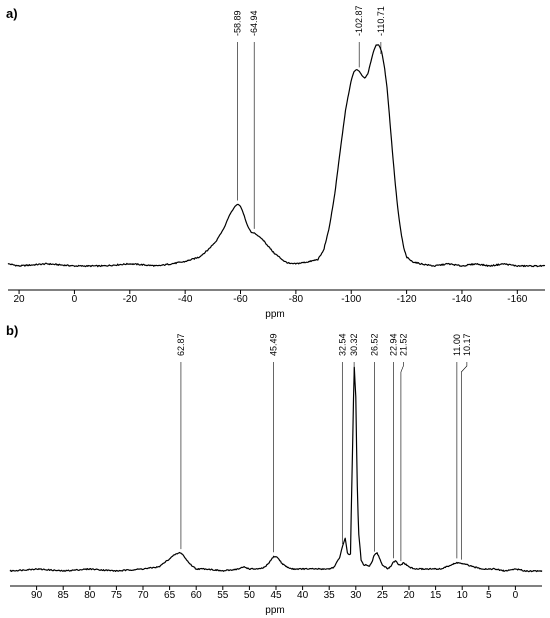 The width and height of the screenshot is (550, 618). Describe the element at coordinates (271, 297) in the screenshot. I see `panel-a-x-ticks: 20 0 -20 -40 -60 -80 -100 -120 -140 -160` at that location.